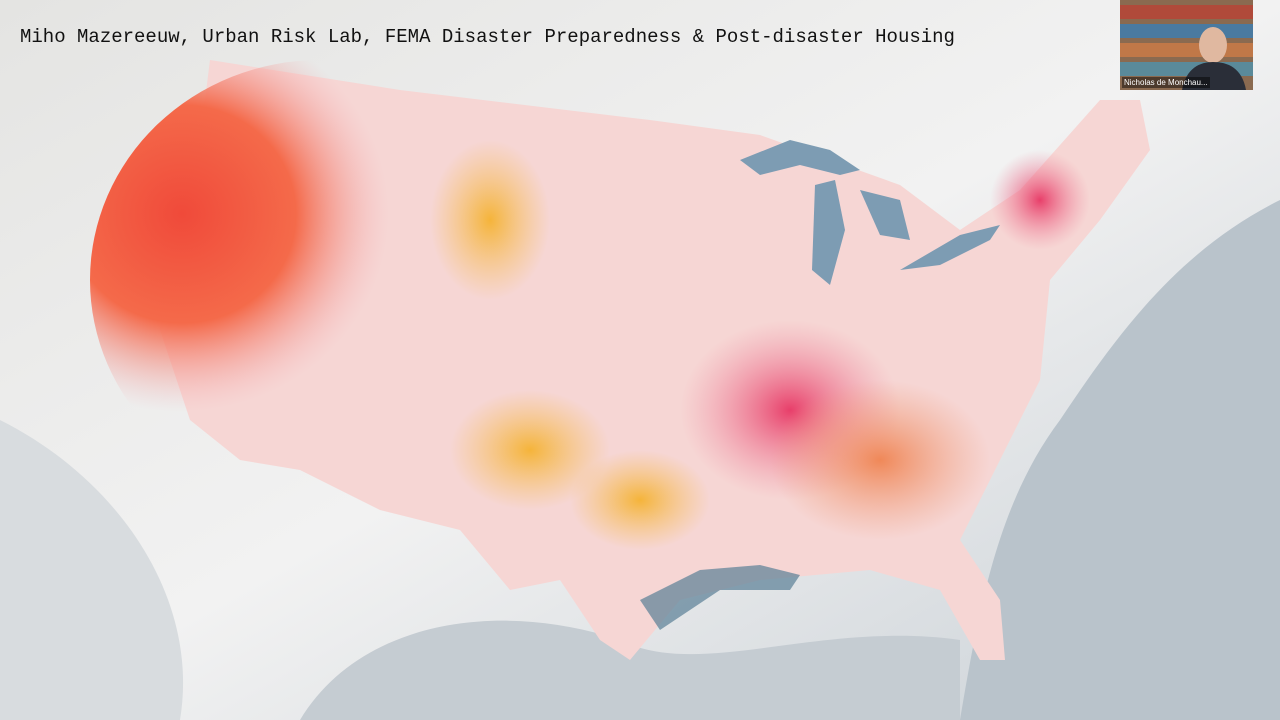 The image size is (1280, 720). I want to click on video-frame, so click(1186, 45).